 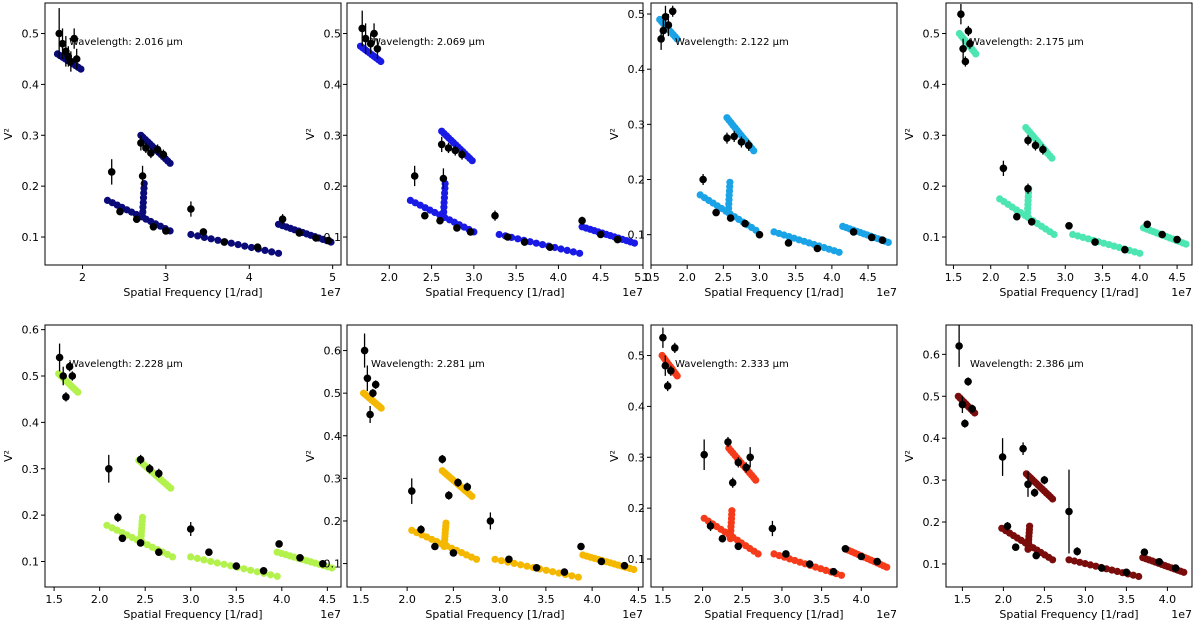 I want to click on model-series, so click(x=1071, y=486).